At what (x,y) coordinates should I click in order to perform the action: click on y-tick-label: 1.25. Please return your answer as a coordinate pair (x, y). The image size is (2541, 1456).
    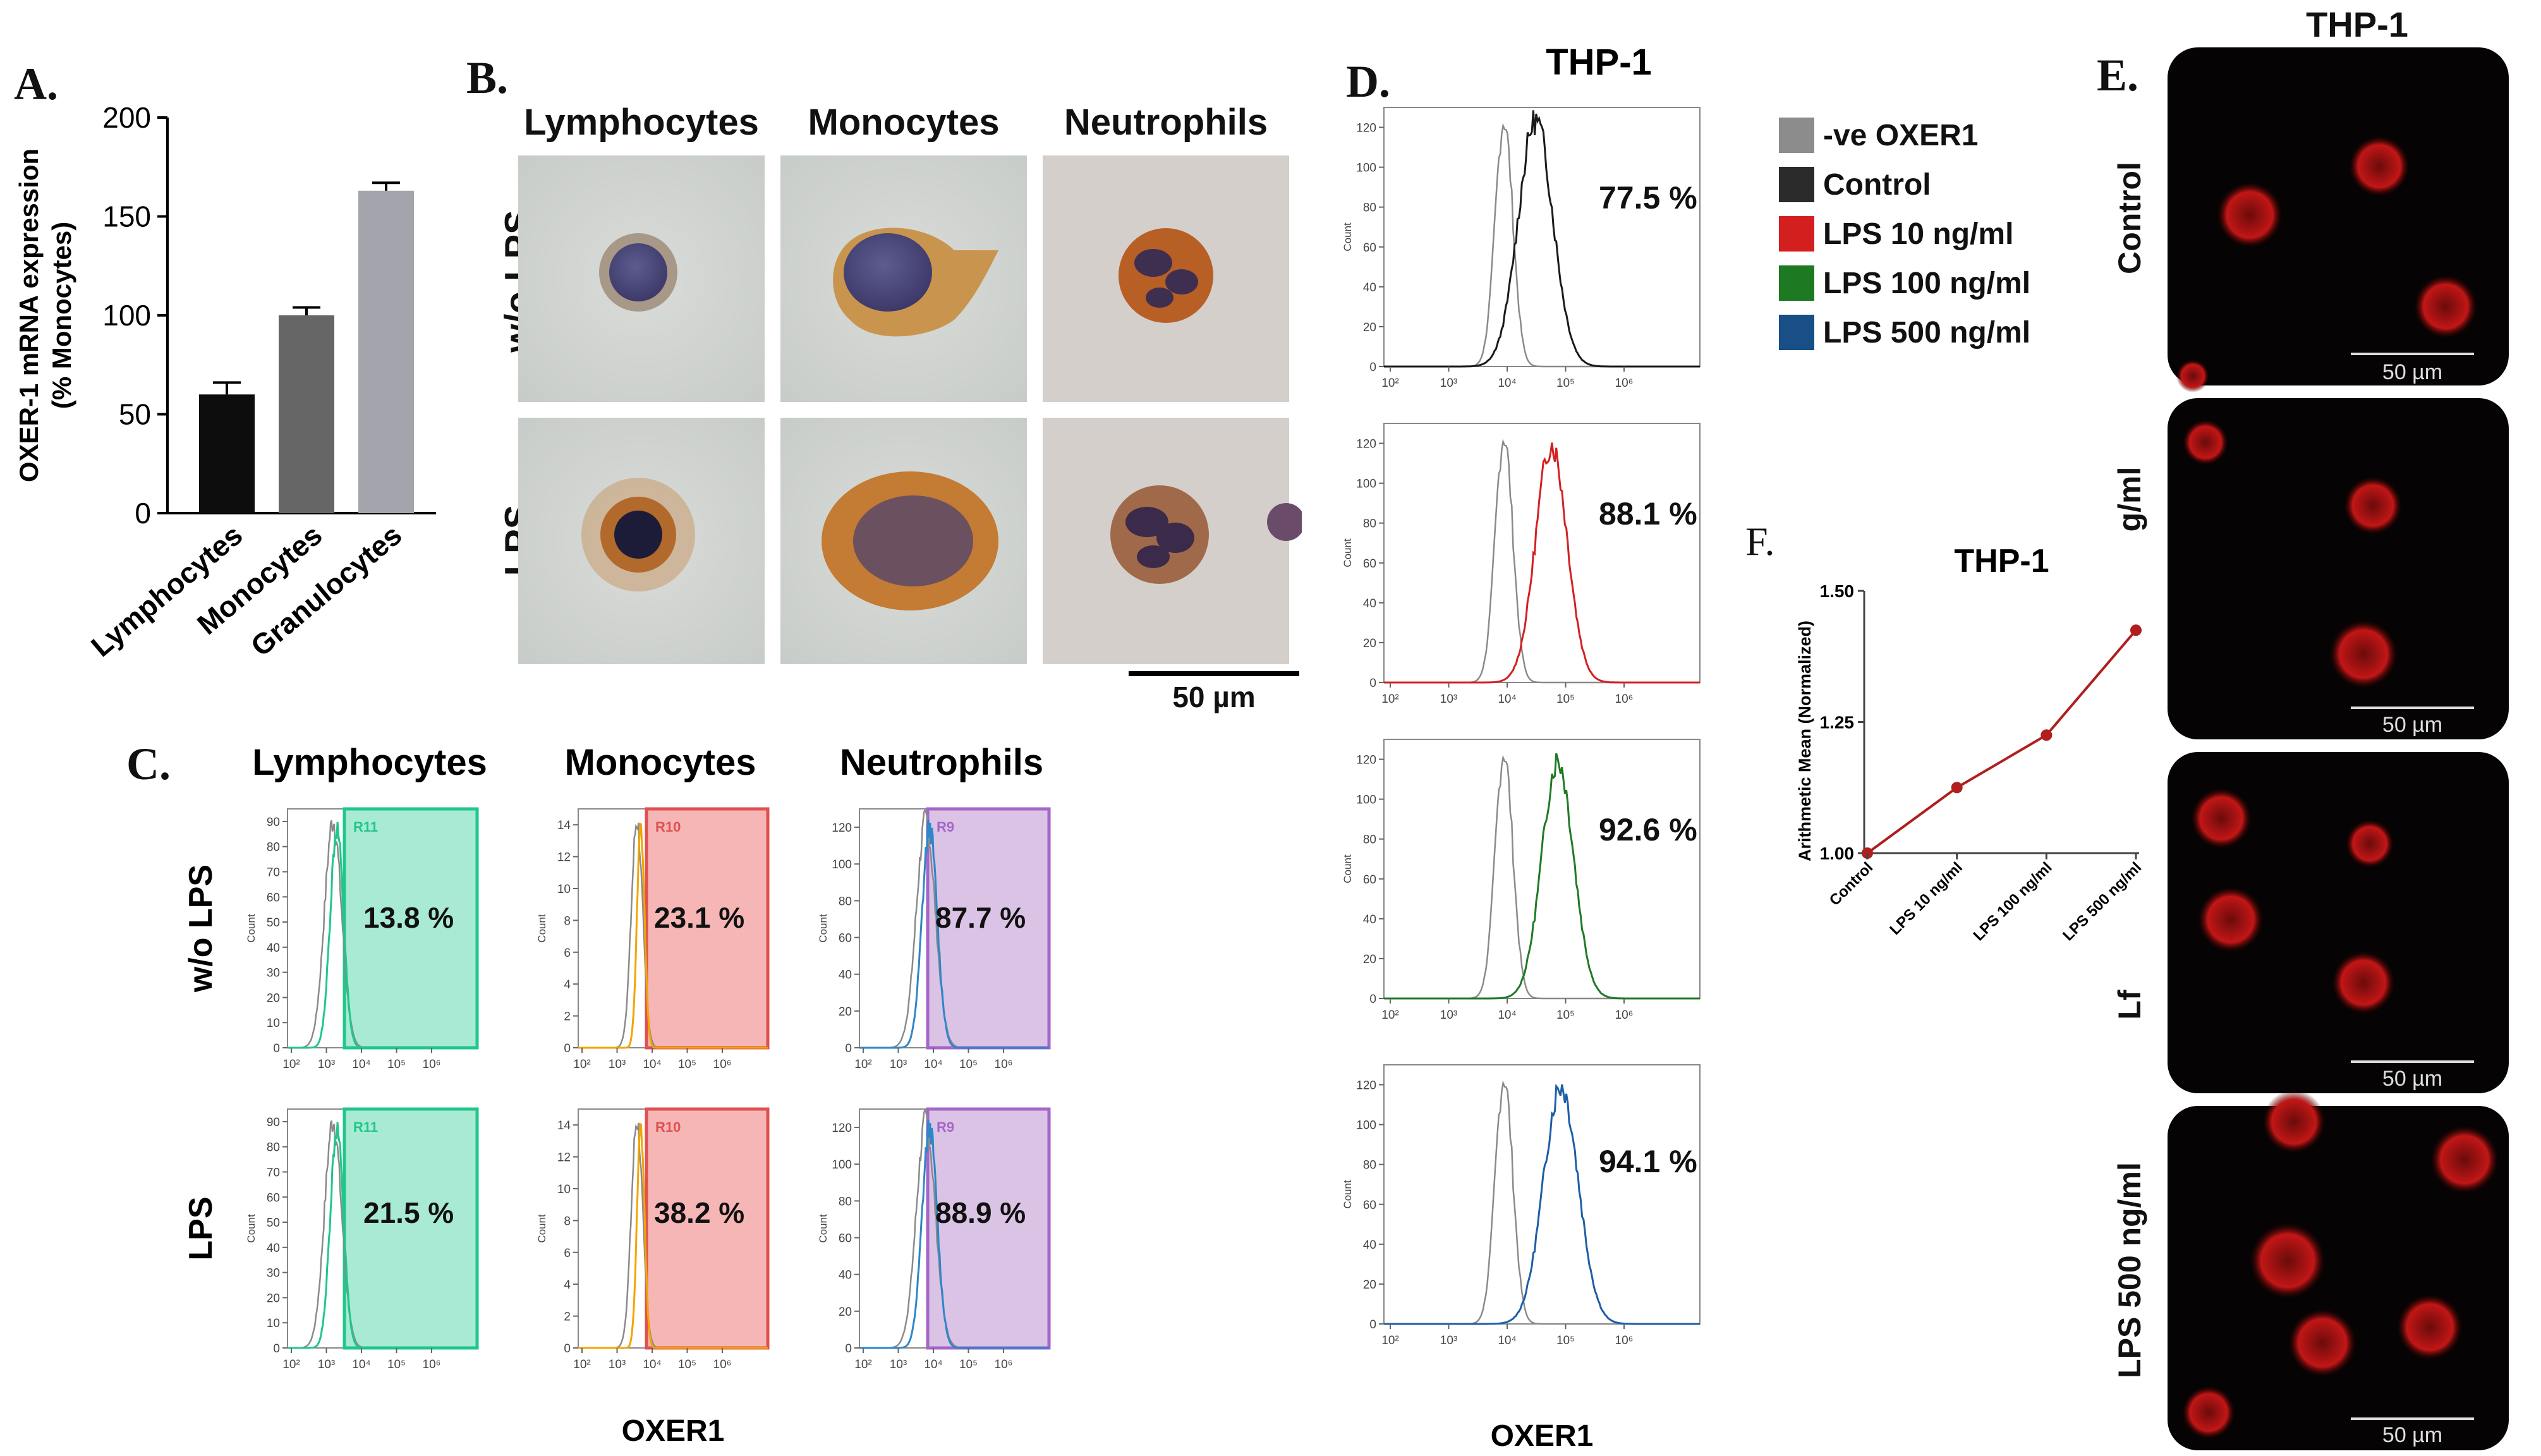
    Looking at the image, I should click on (1838, 722).